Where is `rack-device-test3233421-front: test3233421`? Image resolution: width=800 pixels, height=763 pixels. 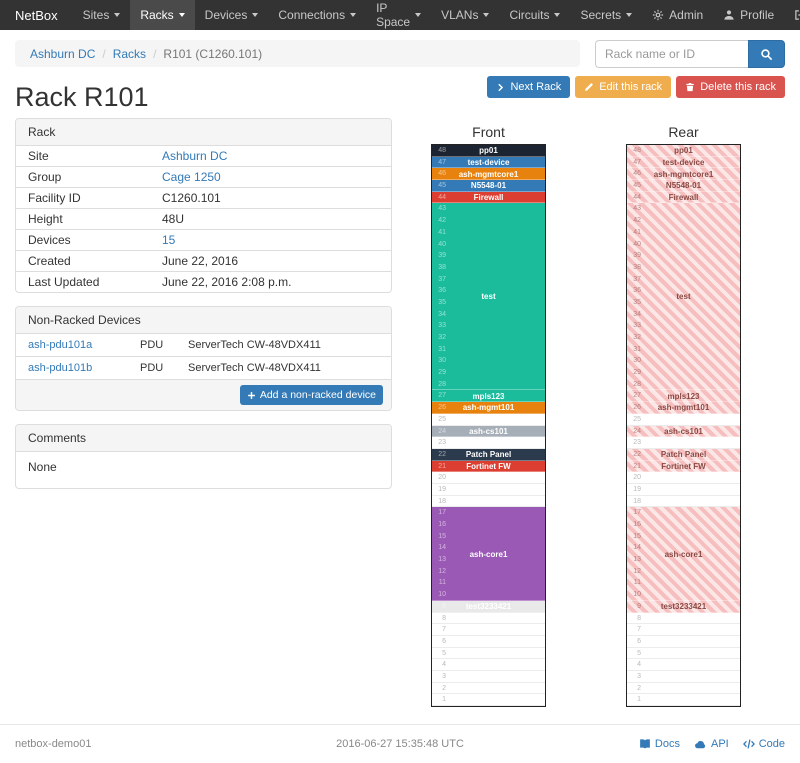
rack-device-test3233421-front: test3233421 is located at coordinates (488, 606).